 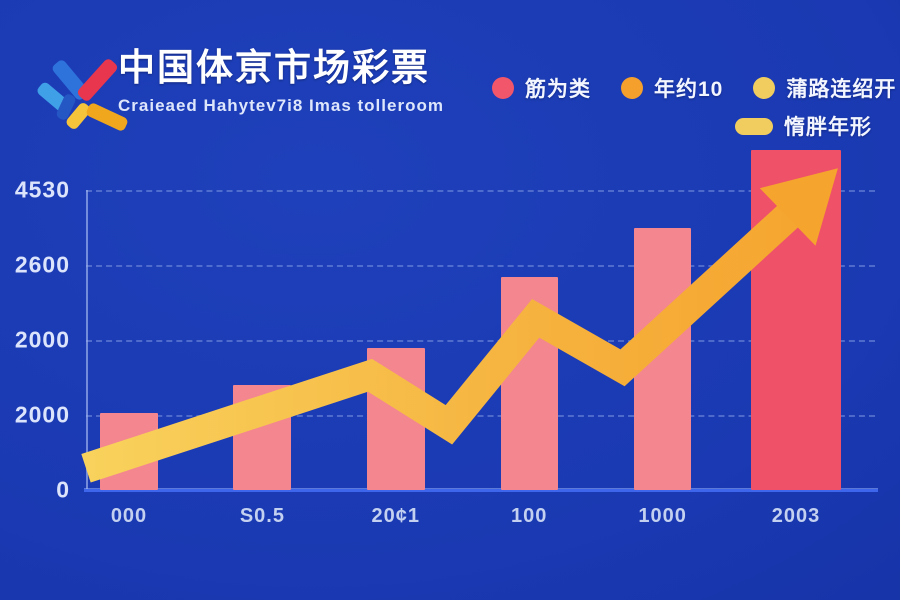 I want to click on legend-item-3: 蒲路连绍开, so click(x=824, y=88).